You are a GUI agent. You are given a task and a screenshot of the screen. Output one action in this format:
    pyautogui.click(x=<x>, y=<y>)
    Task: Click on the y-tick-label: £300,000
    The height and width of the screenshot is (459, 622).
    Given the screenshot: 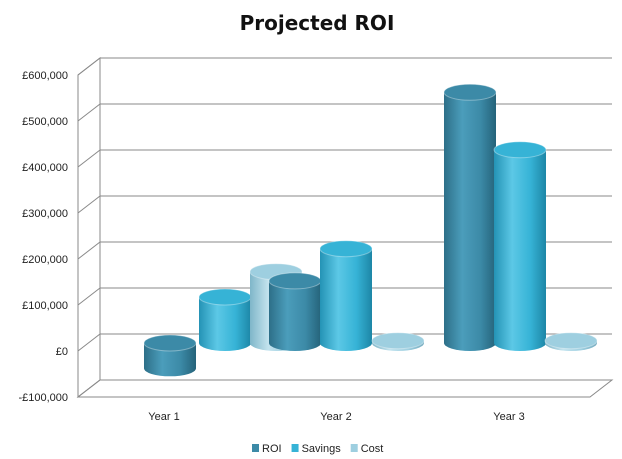 What is the action you would take?
    pyautogui.click(x=45, y=214)
    